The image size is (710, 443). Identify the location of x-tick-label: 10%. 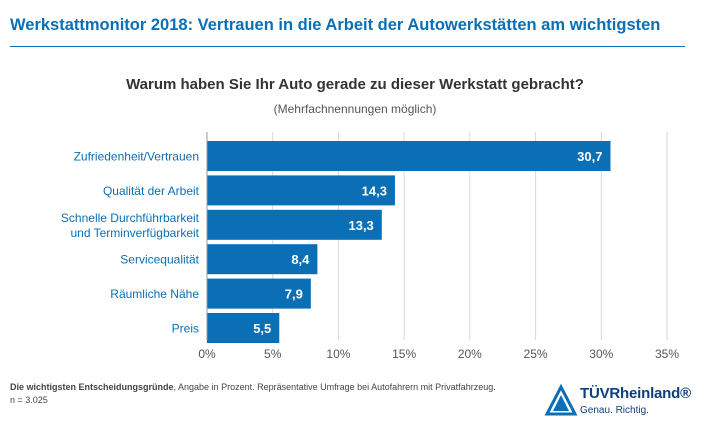
(338, 354).